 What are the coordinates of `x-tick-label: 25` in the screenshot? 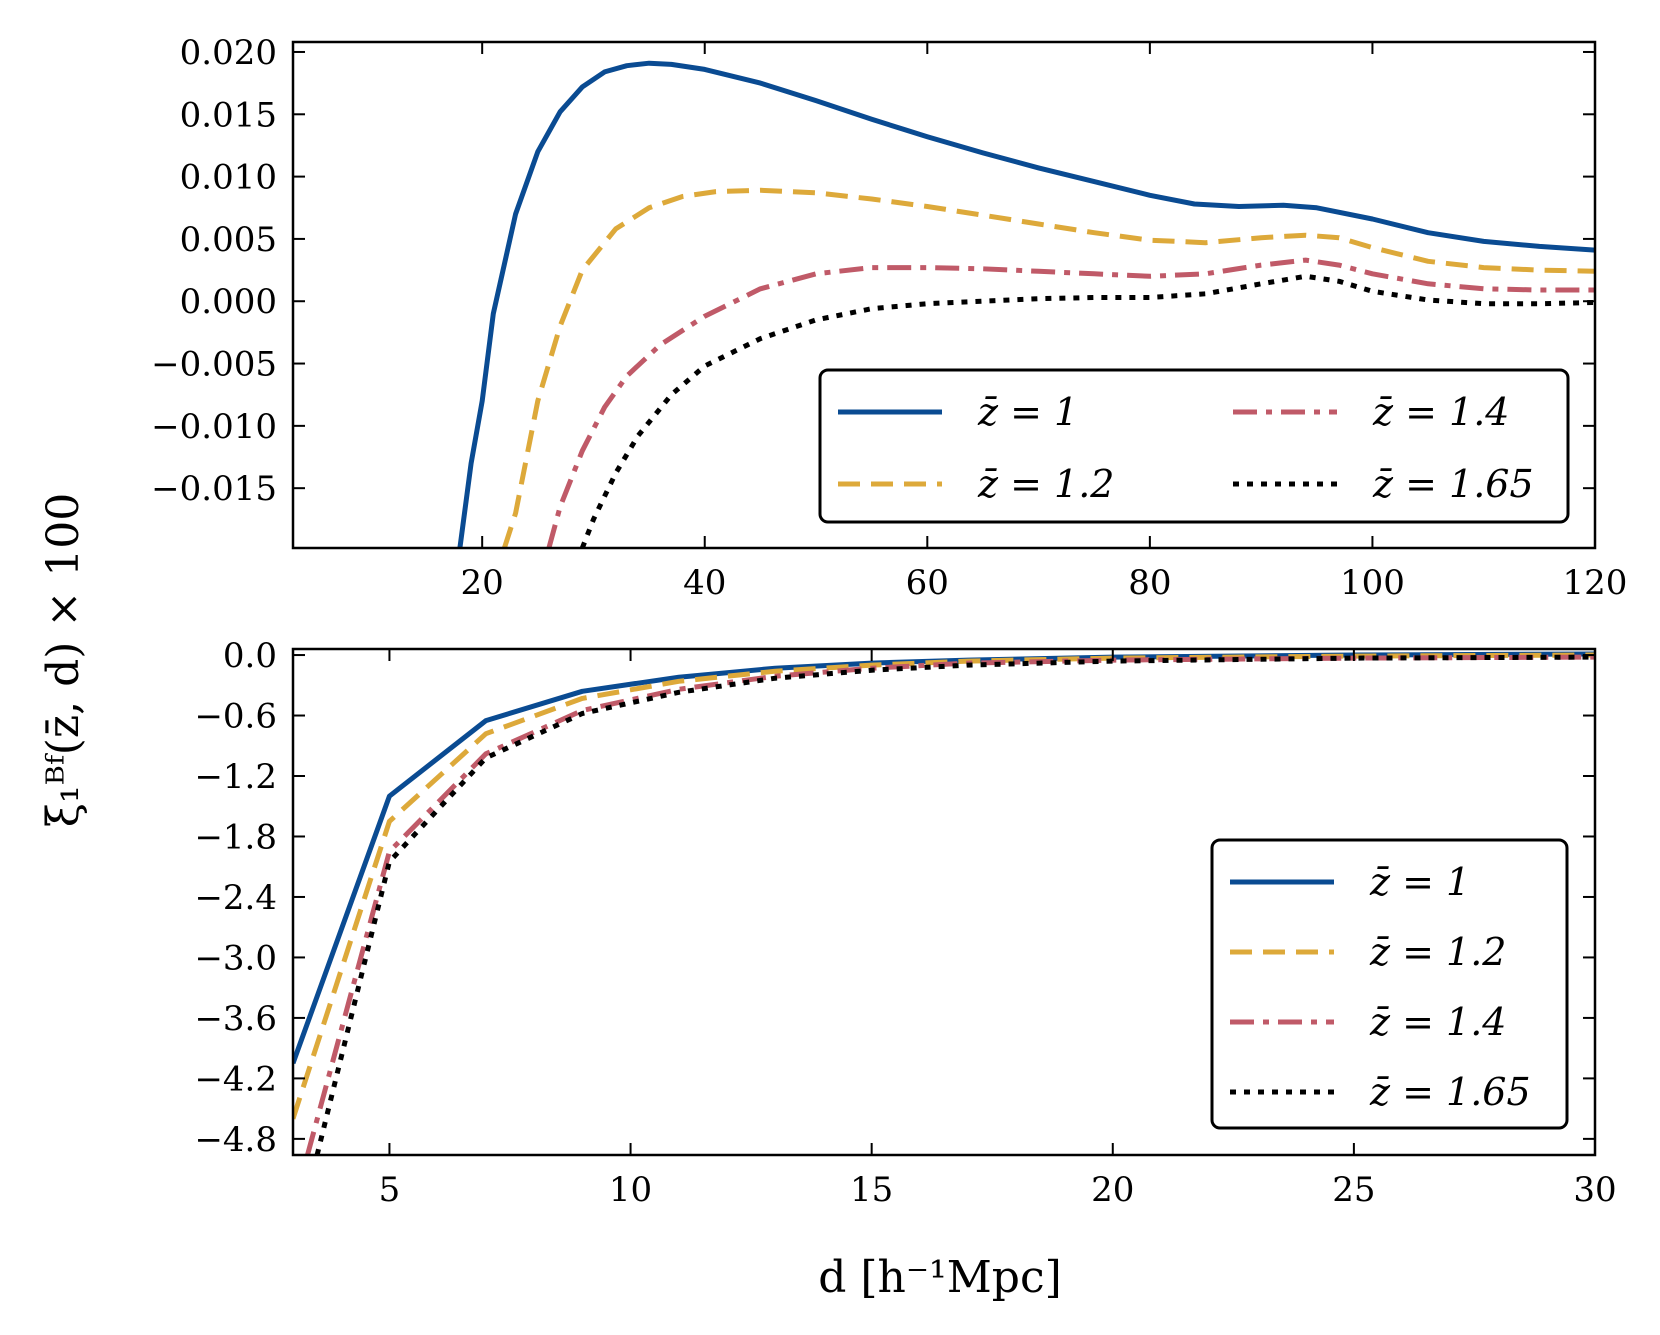 It's located at (1353, 1190).